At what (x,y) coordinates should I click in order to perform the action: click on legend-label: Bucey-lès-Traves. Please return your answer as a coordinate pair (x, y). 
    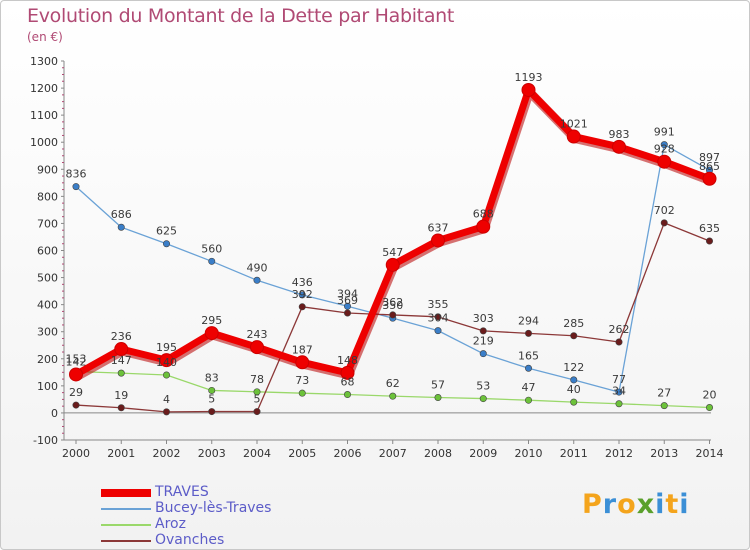
    Looking at the image, I should click on (213, 508).